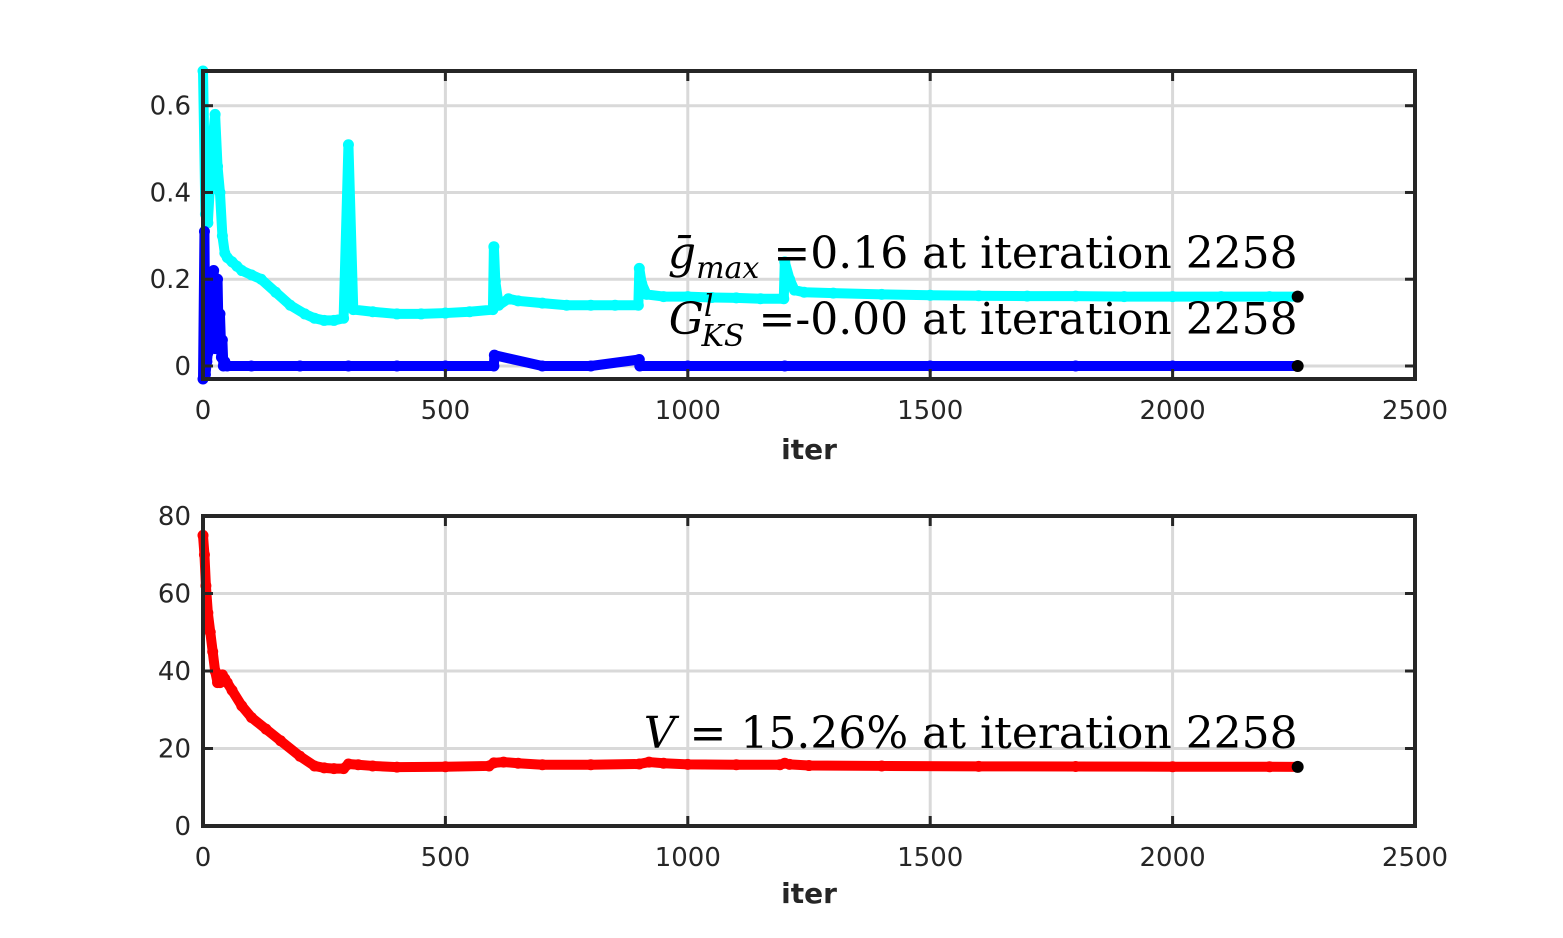  What do you see at coordinates (174, 517) in the screenshot?
I see `y-tick-label: 80` at bounding box center [174, 517].